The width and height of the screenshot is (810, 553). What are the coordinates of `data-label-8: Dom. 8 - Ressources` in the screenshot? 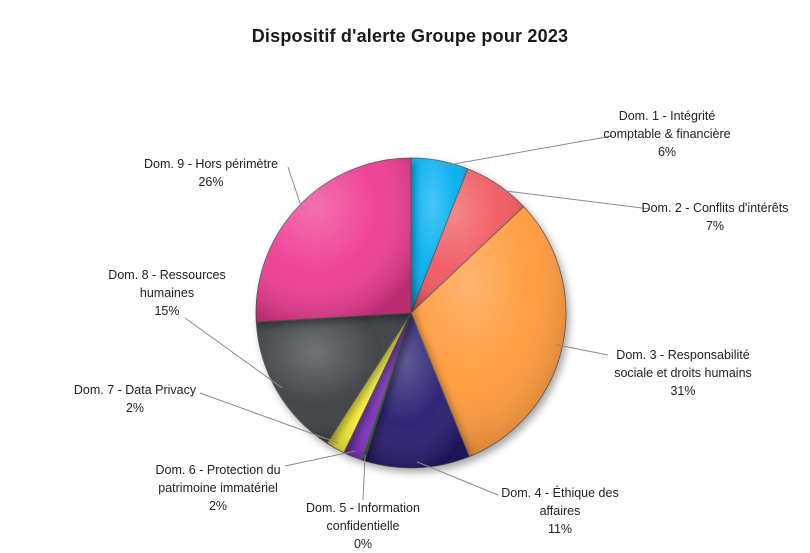 It's located at (166, 275).